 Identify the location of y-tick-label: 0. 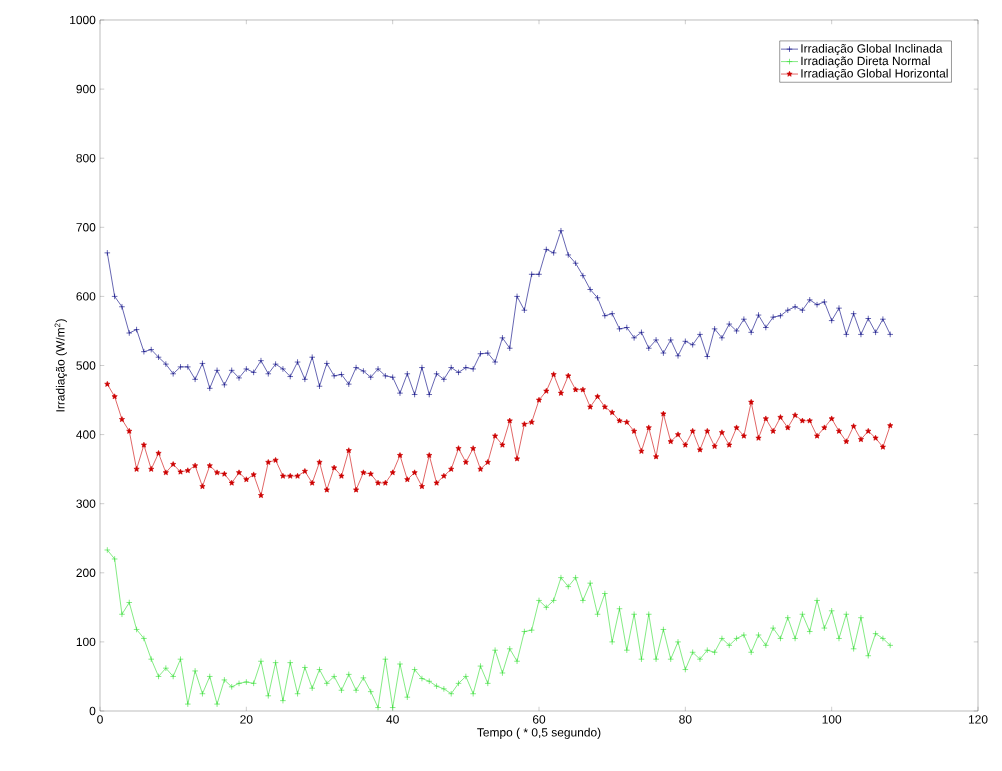
(92, 711).